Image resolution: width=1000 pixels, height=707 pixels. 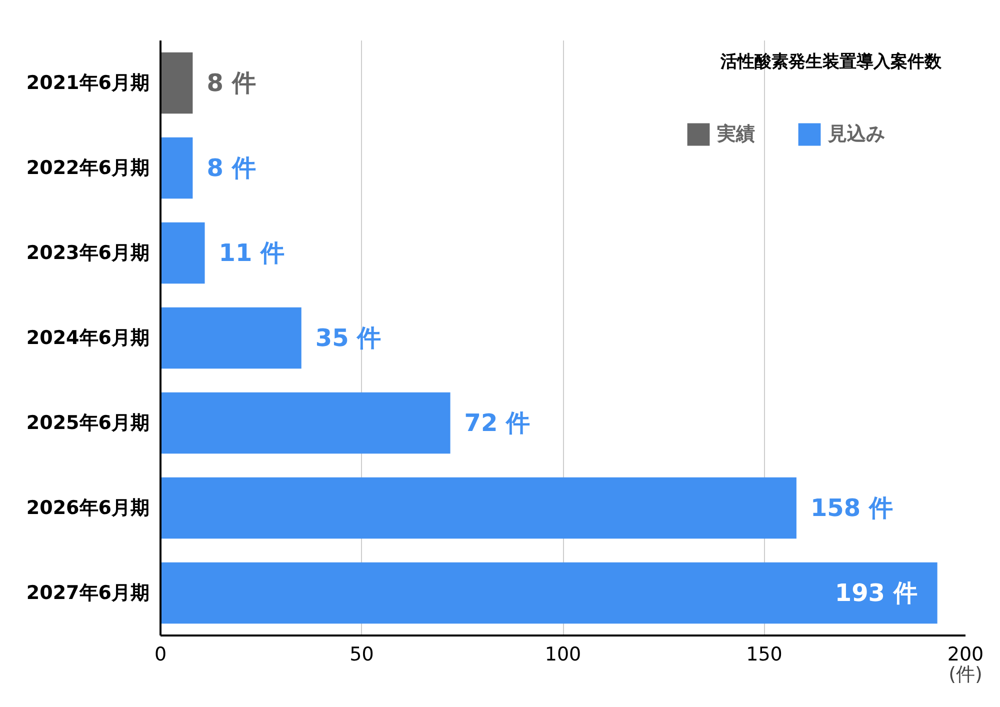 What do you see at coordinates (88, 508) in the screenshot?
I see `y-tick-label: 2026年6月期` at bounding box center [88, 508].